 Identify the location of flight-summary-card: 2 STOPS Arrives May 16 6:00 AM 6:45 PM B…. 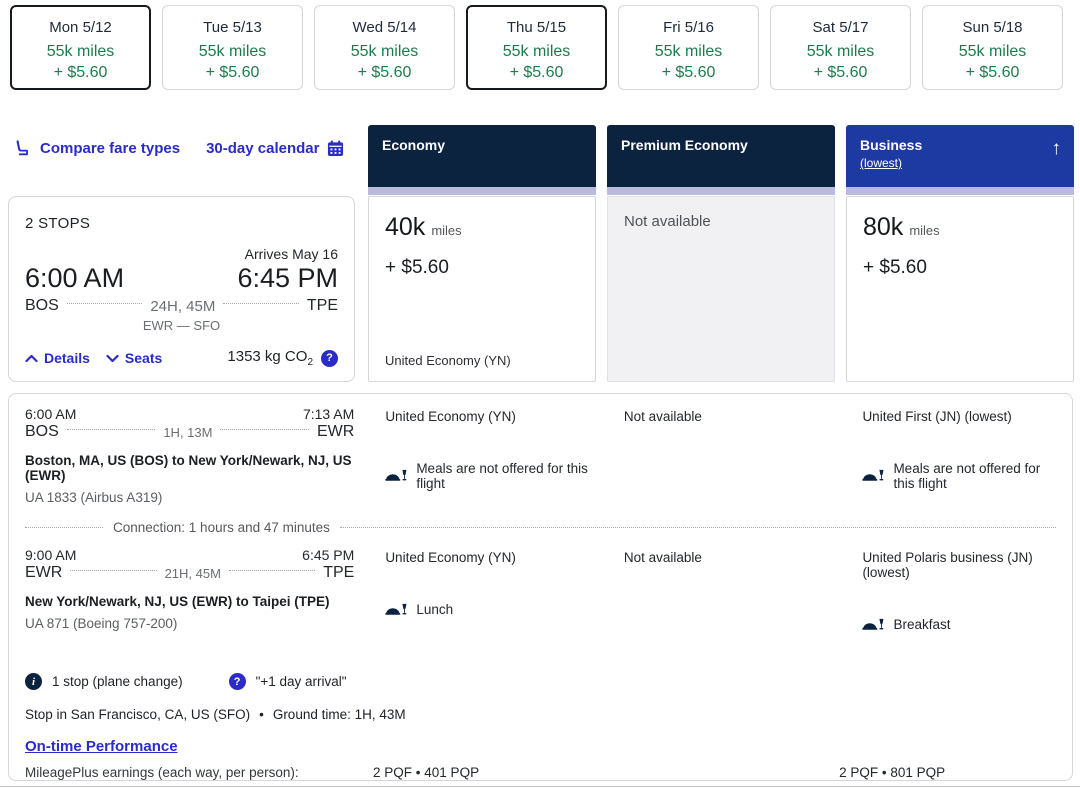
(181, 289).